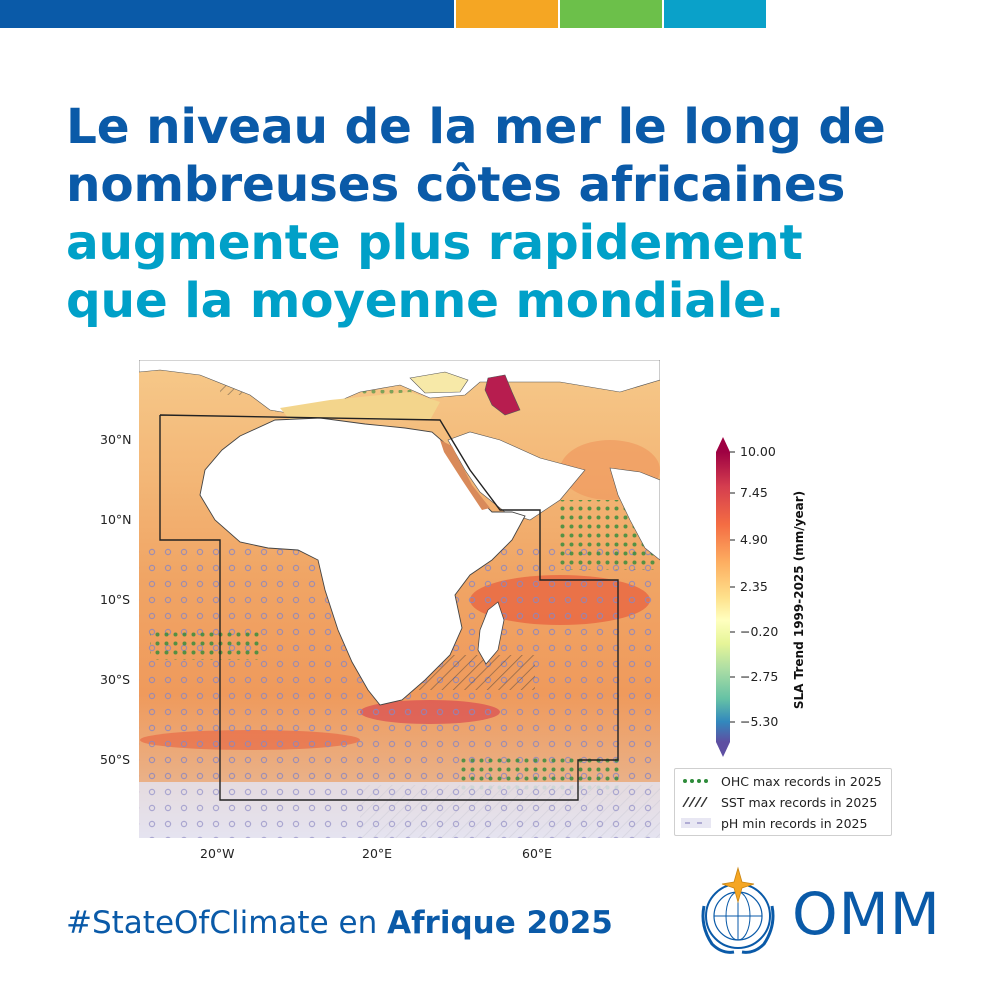 The width and height of the screenshot is (1000, 1000). What do you see at coordinates (362, 561) in the screenshot?
I see `africa-land` at bounding box center [362, 561].